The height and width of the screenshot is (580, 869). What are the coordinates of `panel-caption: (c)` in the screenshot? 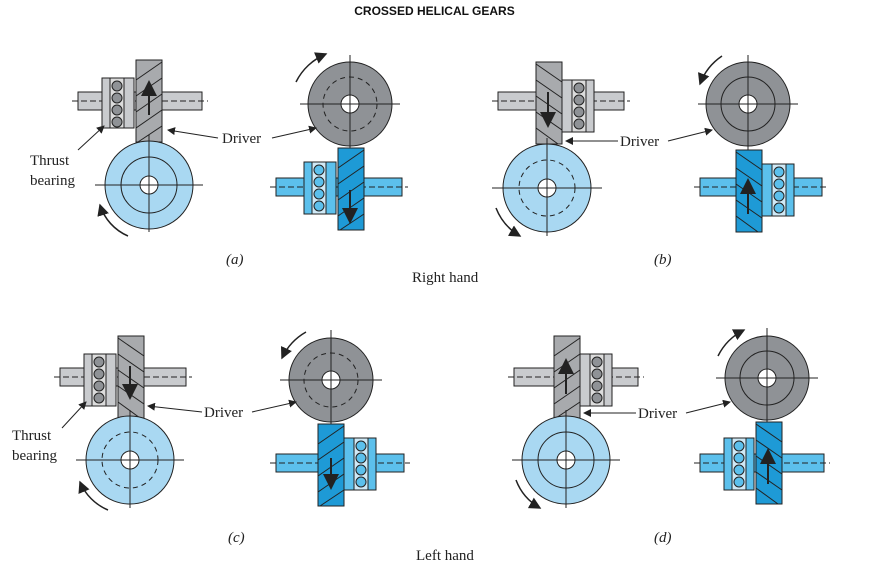 It's located at (236, 538).